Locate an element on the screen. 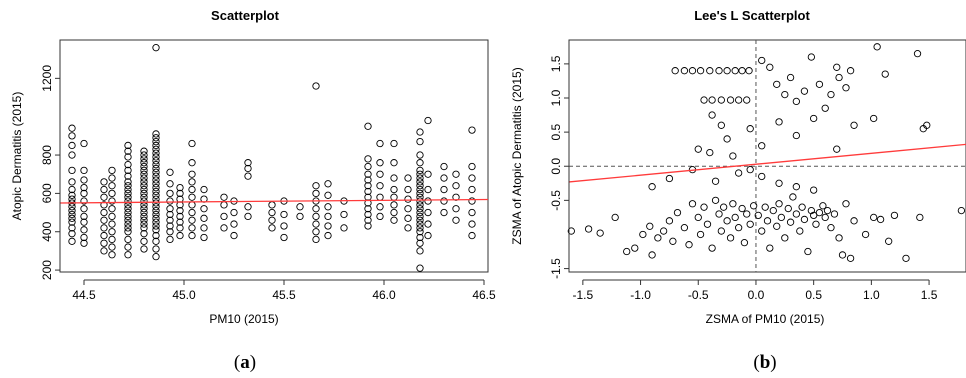 Image resolution: width=966 pixels, height=378 pixels. x-tick-label: 1.0 is located at coordinates (871, 295).